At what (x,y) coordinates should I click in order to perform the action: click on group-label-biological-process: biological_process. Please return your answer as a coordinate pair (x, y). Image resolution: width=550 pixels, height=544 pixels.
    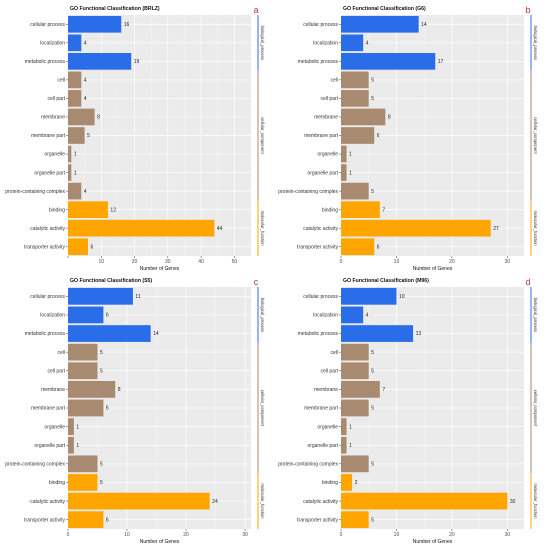
    Looking at the image, I should click on (262, 43).